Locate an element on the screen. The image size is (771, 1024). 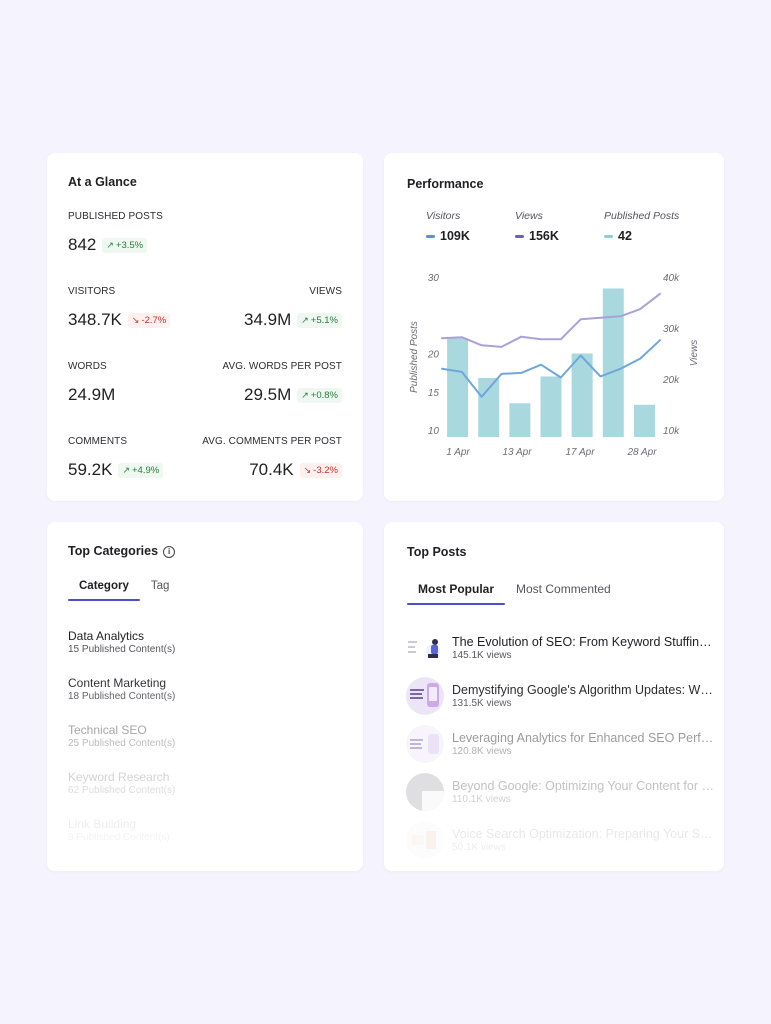
y-axis-title-left: Published Posts is located at coordinates (414, 357).